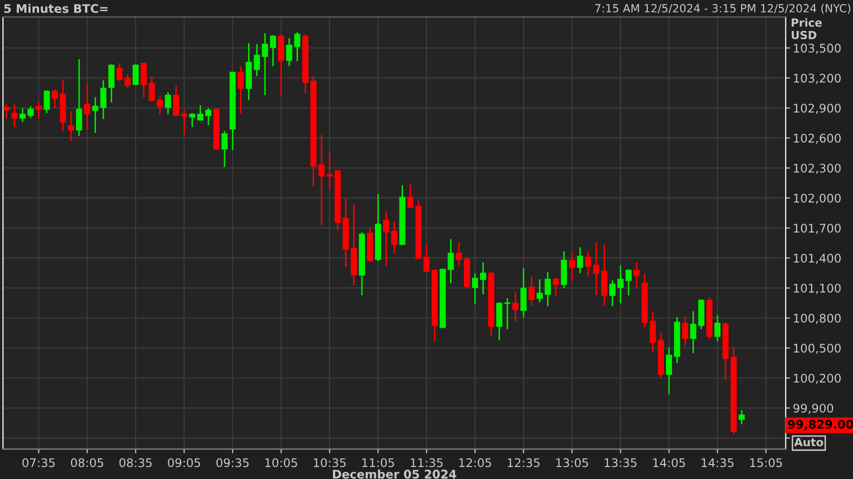 This screenshot has width=853, height=479. Describe the element at coordinates (394, 474) in the screenshot. I see `x-axis-title: December 05 2024` at that location.